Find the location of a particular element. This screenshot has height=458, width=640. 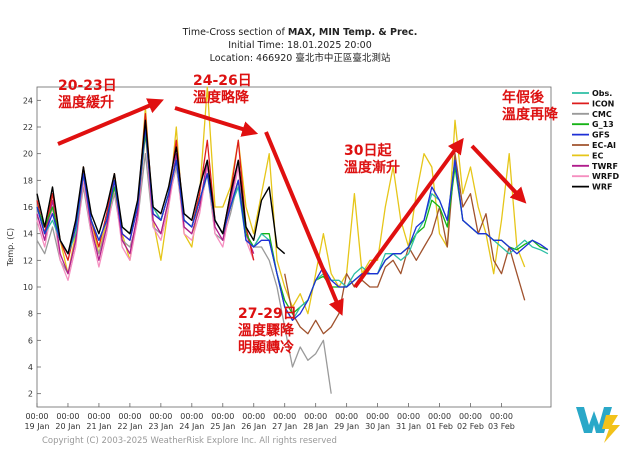

y-tick-label: 24 is located at coordinates (28, 100).